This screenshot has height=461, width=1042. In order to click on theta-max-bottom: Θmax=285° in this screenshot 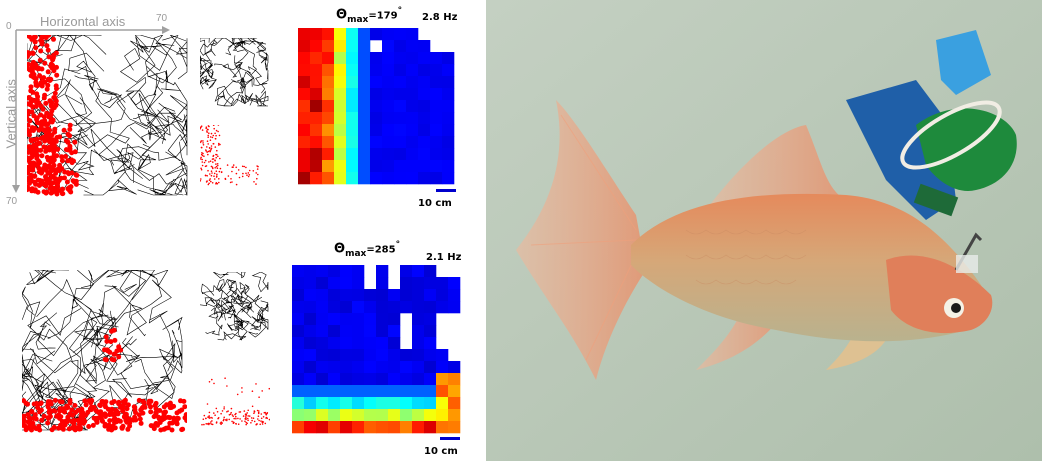, I will do `click(367, 249)`.